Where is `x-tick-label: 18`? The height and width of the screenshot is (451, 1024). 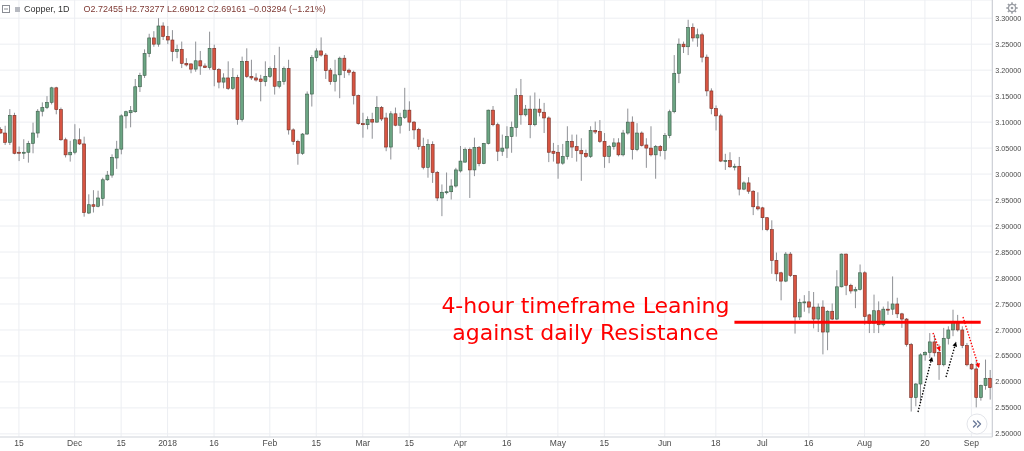
x-tick-label: 18 is located at coordinates (716, 443).